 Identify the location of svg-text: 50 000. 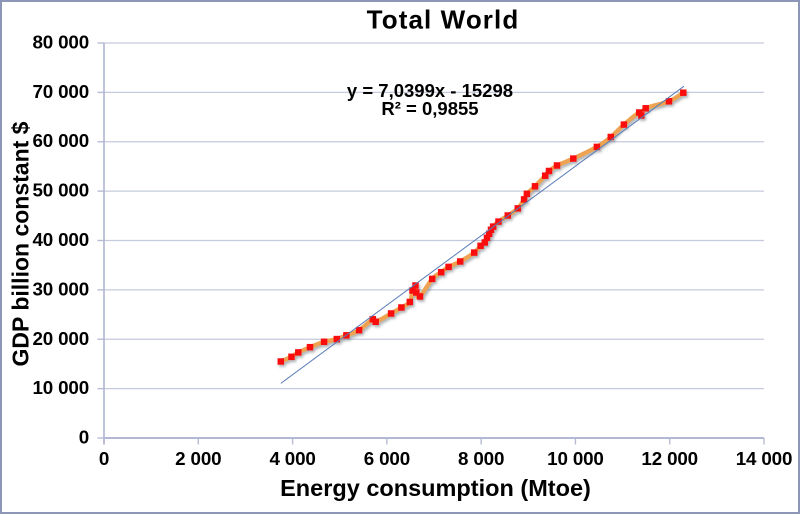
(60, 190).